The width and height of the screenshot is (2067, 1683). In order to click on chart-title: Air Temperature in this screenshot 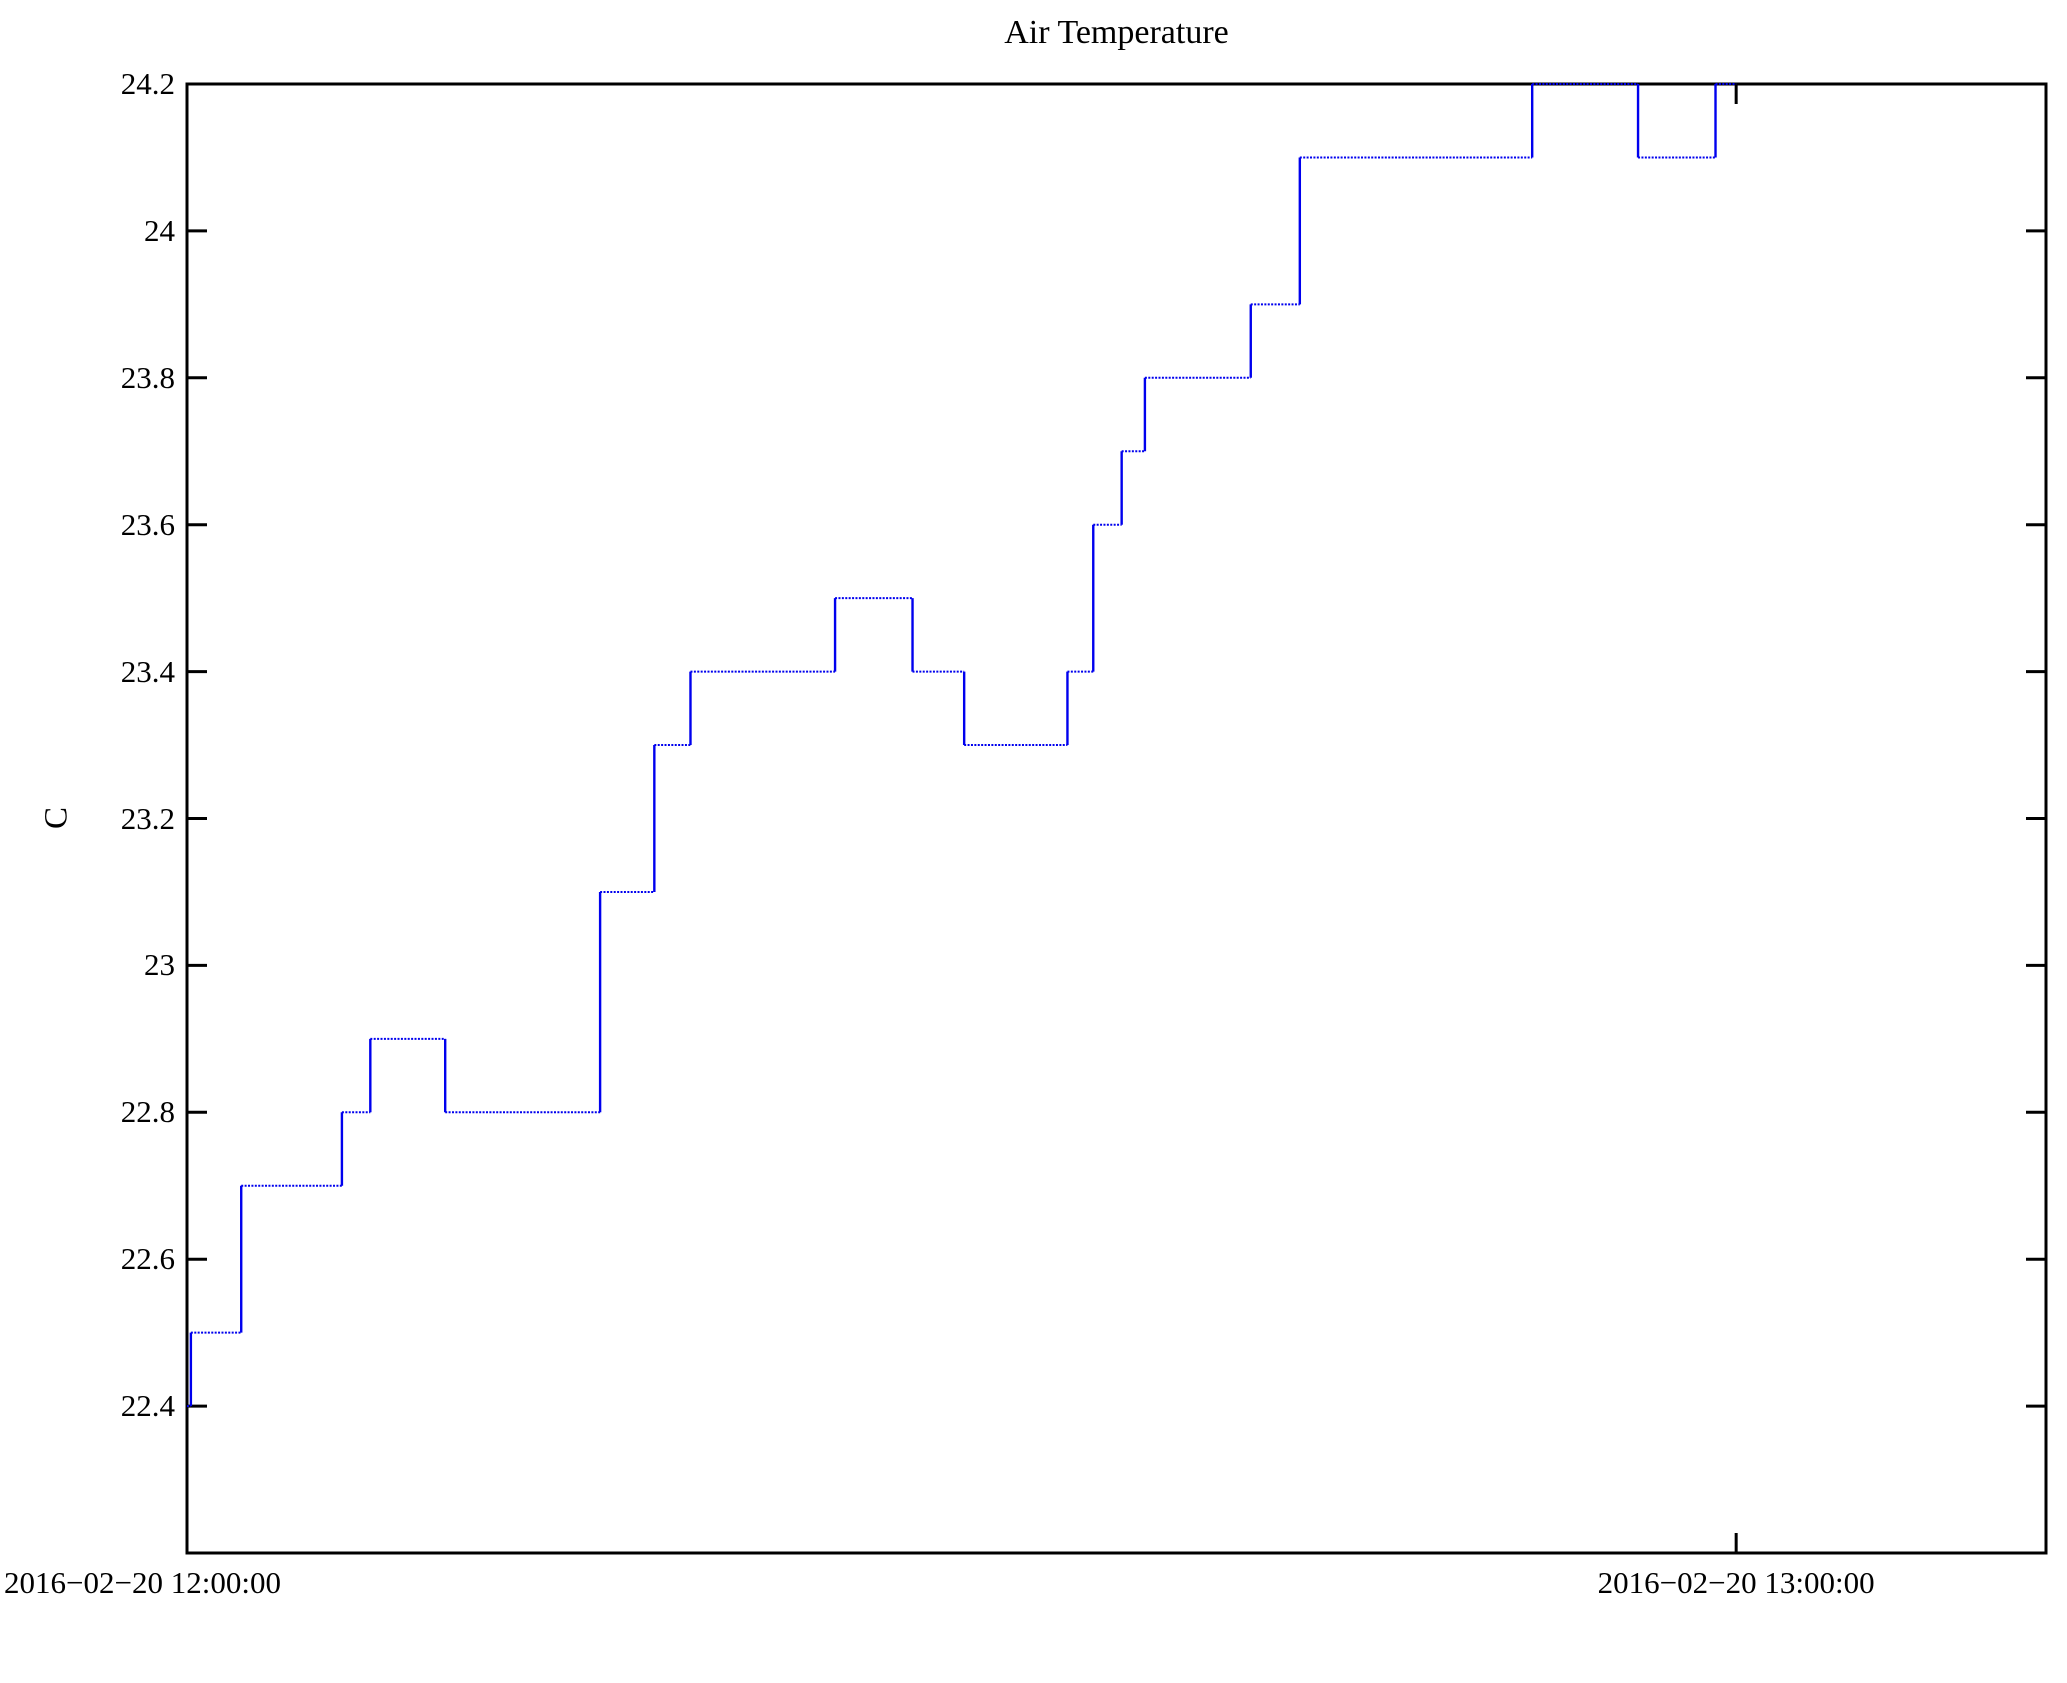, I will do `click(1116, 32)`.